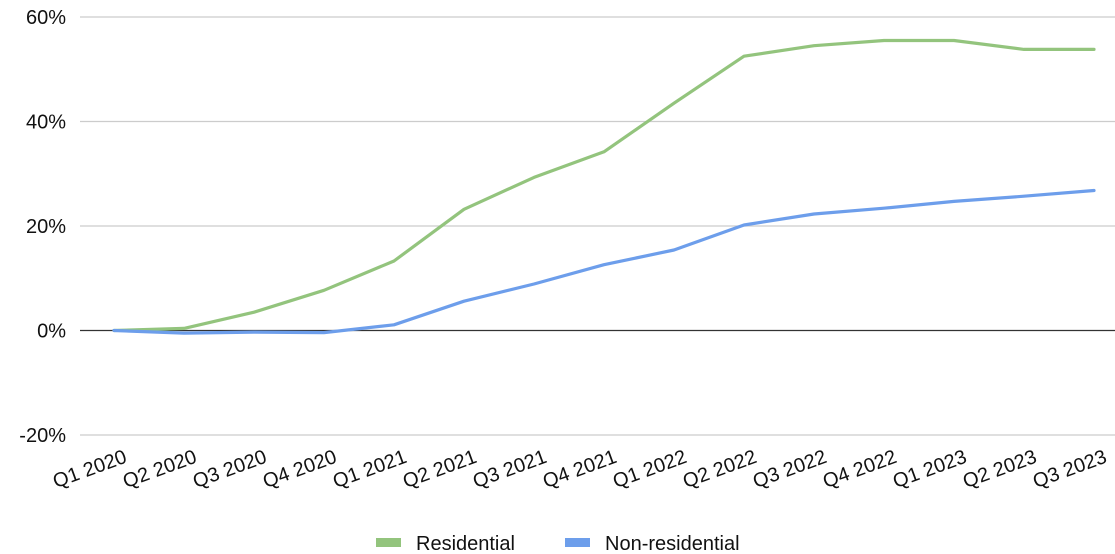  I want to click on y-tick-label: 20%, so click(46, 227).